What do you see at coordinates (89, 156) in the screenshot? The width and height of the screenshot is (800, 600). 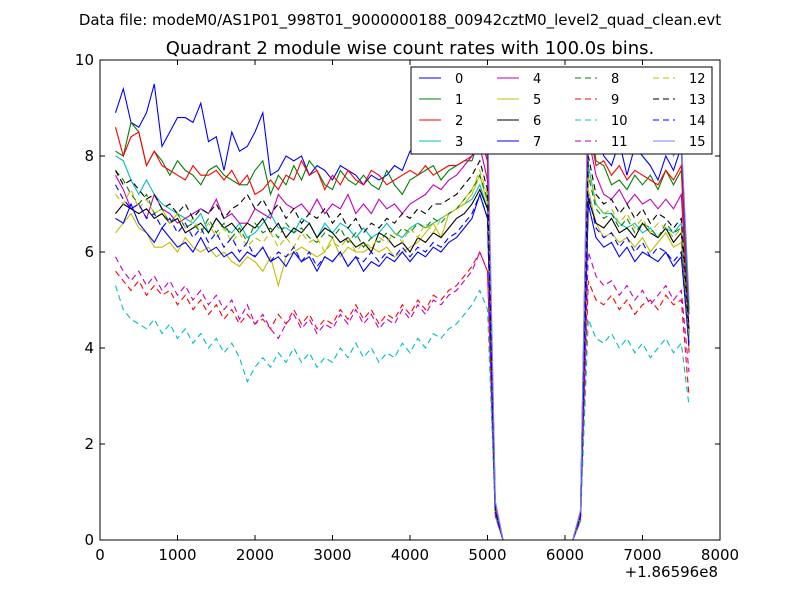 I see `y-tick-label: 8` at bounding box center [89, 156].